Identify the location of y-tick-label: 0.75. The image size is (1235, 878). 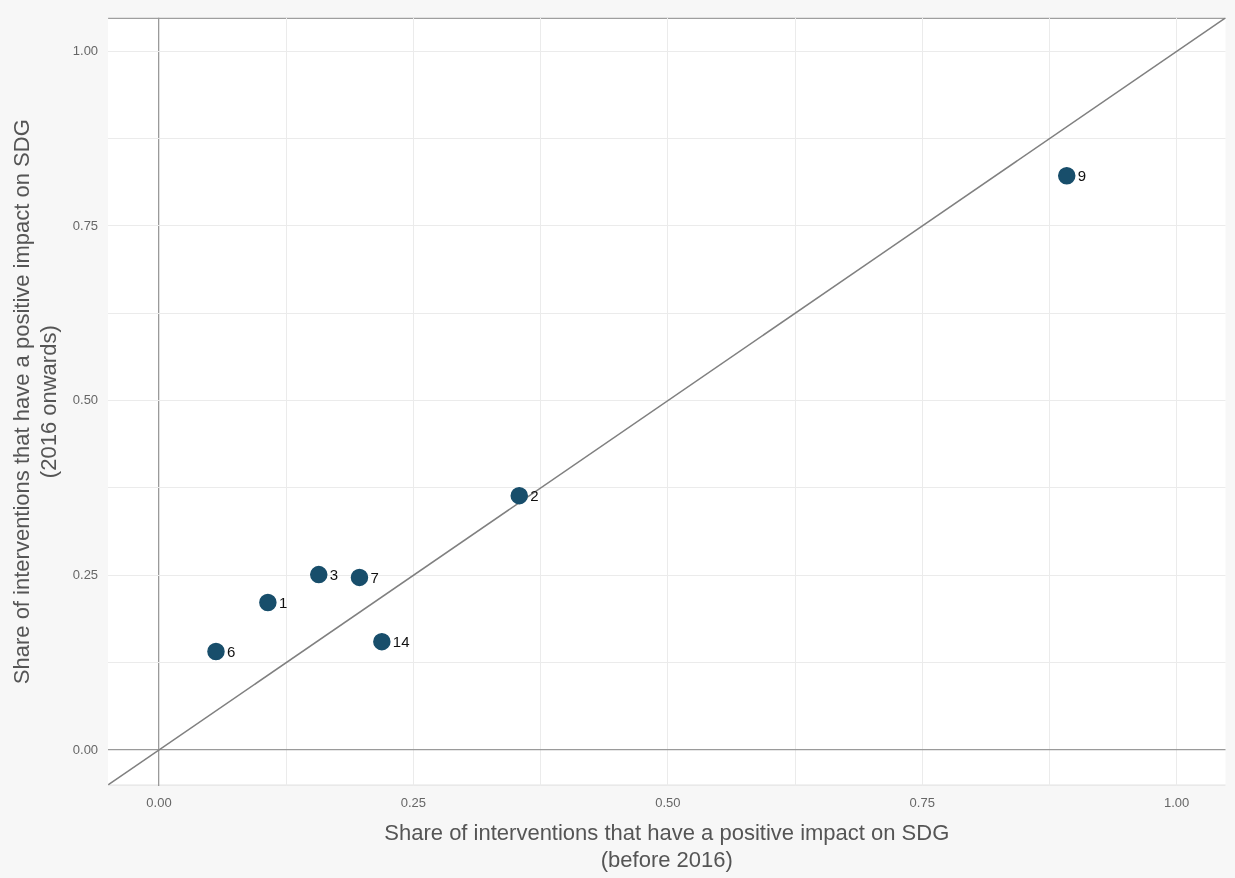
(85, 225).